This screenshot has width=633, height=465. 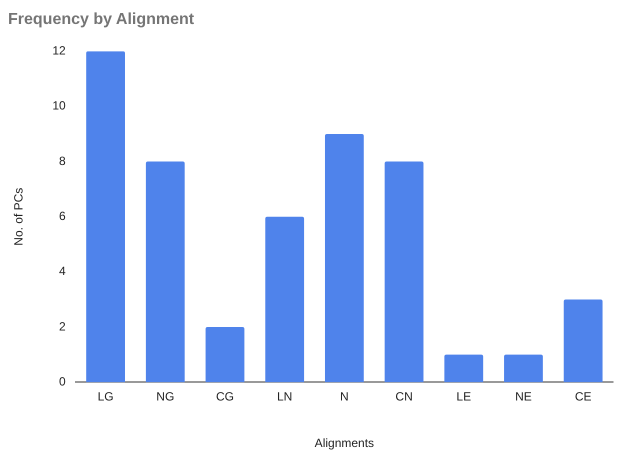 What do you see at coordinates (62, 326) in the screenshot?
I see `y-tick-label: 2` at bounding box center [62, 326].